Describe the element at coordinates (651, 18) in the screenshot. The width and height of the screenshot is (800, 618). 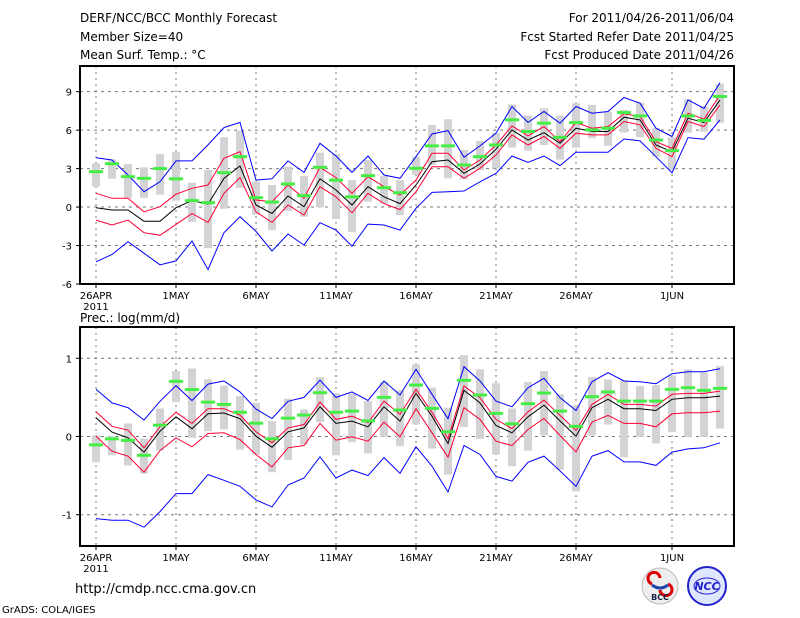
I see `forecast-period: For 2011/04/26-2011/06/04` at that location.